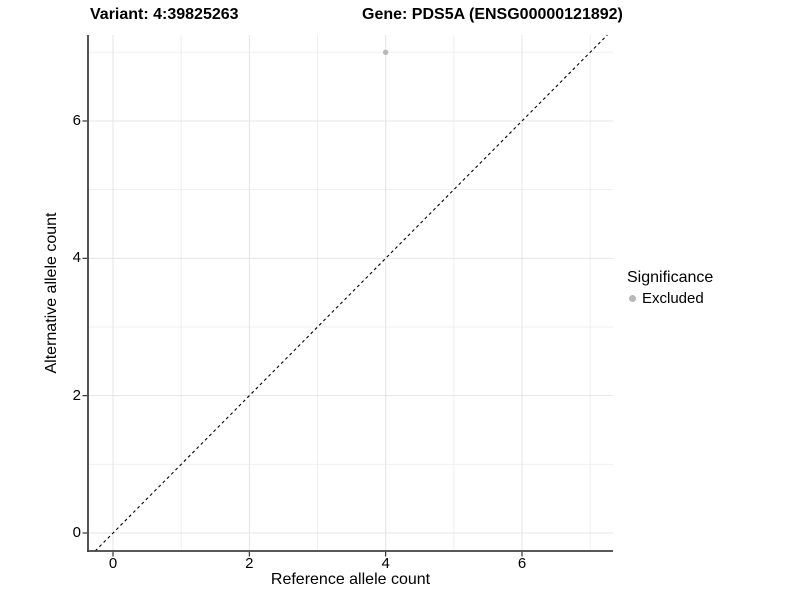 The image size is (800, 600). Describe the element at coordinates (76, 532) in the screenshot. I see `y-tick-label: 0` at that location.